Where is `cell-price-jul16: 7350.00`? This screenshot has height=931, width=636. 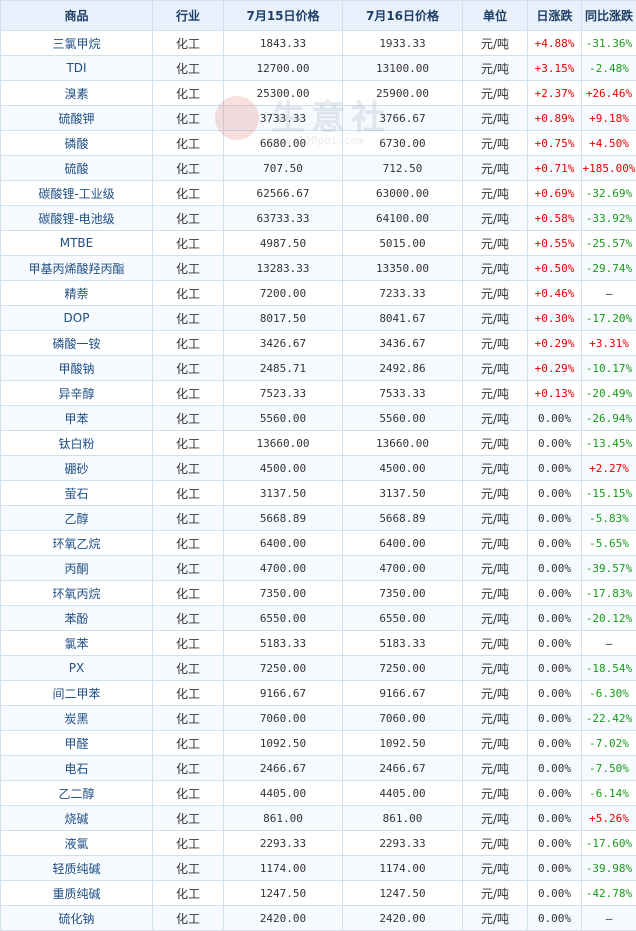 cell-price-jul16: 7350.00 is located at coordinates (402, 593).